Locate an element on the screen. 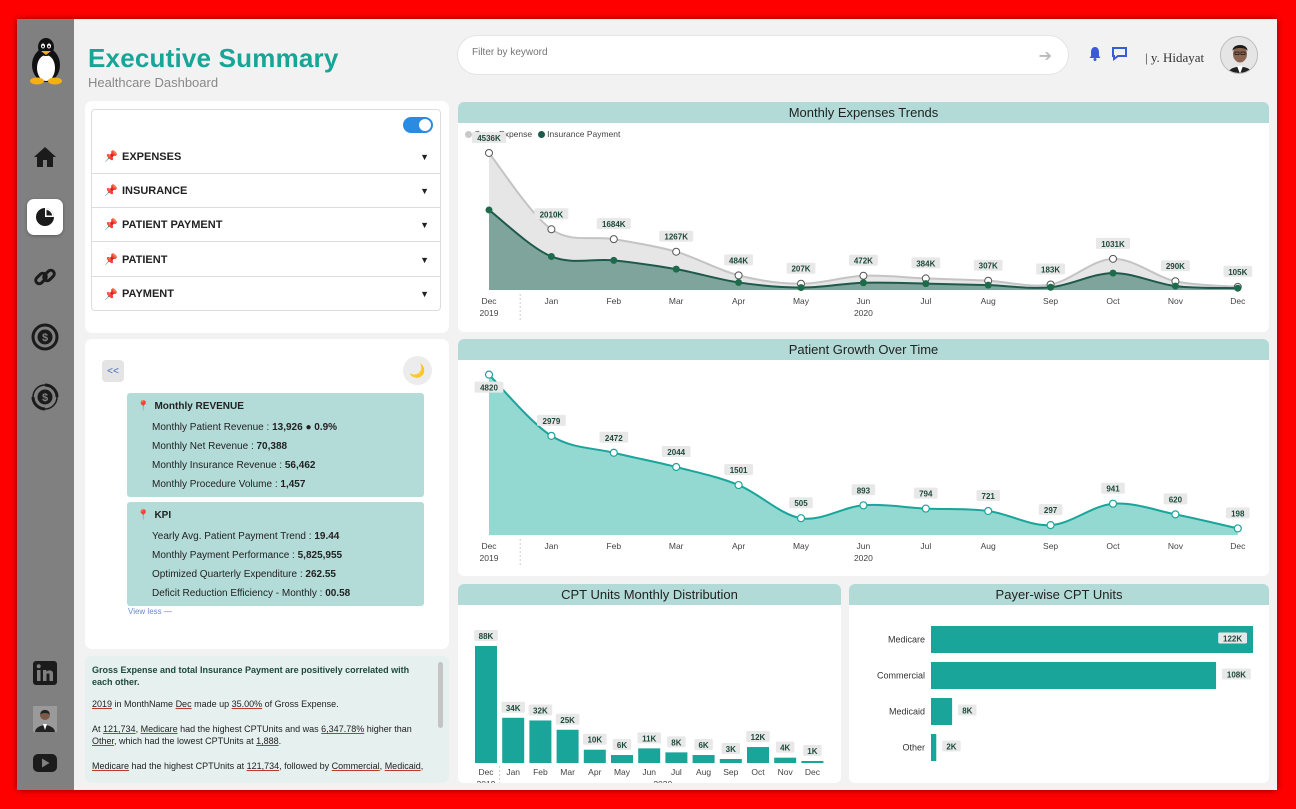 Image resolution: width=1296 pixels, height=809 pixels. x-year-label: 2019 is located at coordinates (489, 558).